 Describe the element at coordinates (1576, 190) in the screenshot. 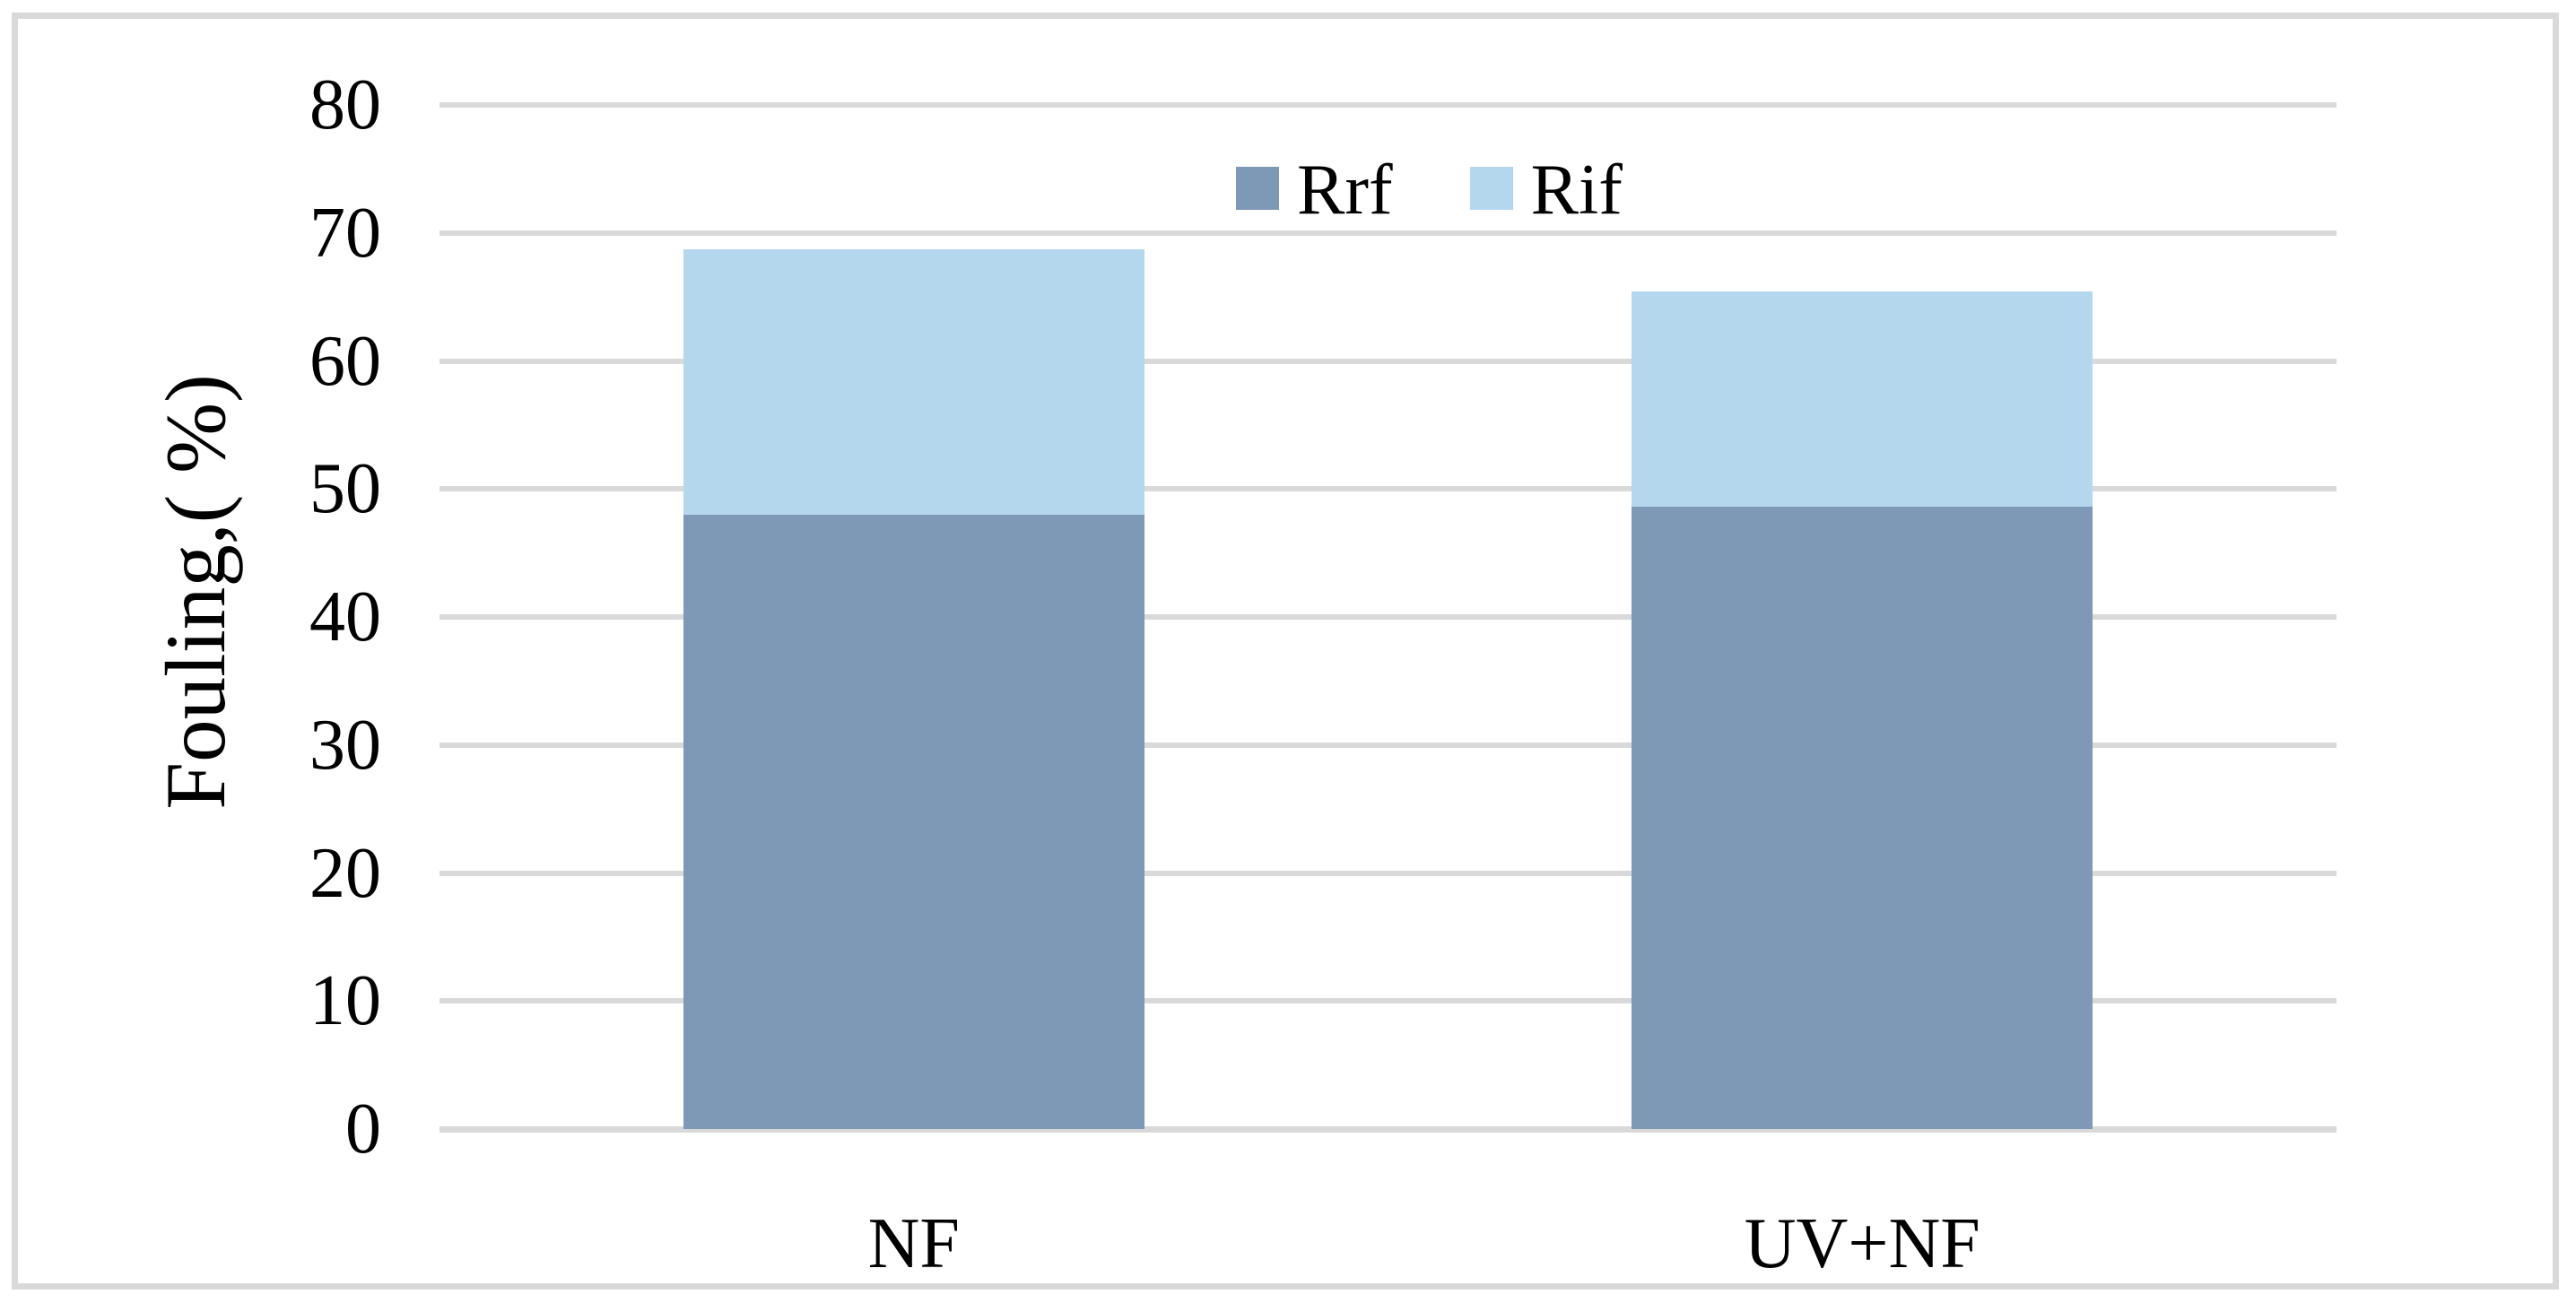

I see `legend-label: Rif` at that location.